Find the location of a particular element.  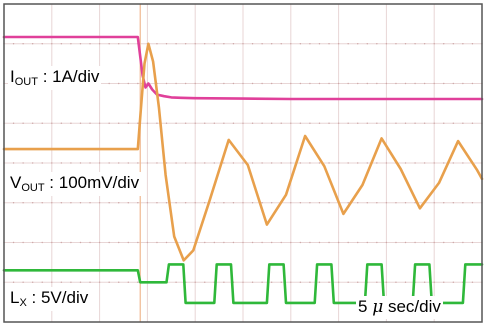

lx-label-main: L is located at coordinates (15, 297).